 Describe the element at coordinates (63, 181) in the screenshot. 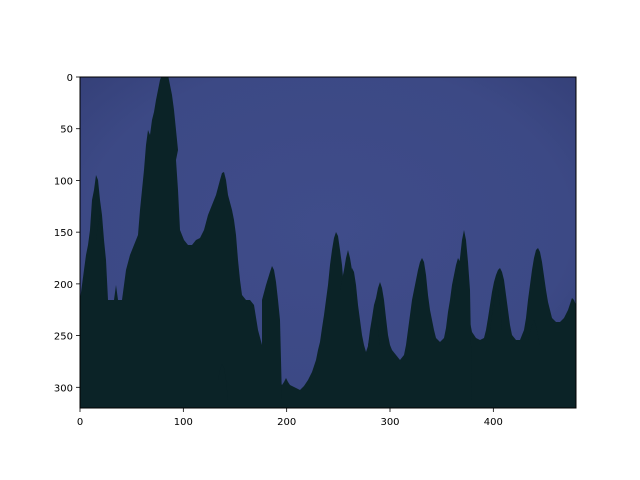

I see `y-tick-label: 100` at that location.